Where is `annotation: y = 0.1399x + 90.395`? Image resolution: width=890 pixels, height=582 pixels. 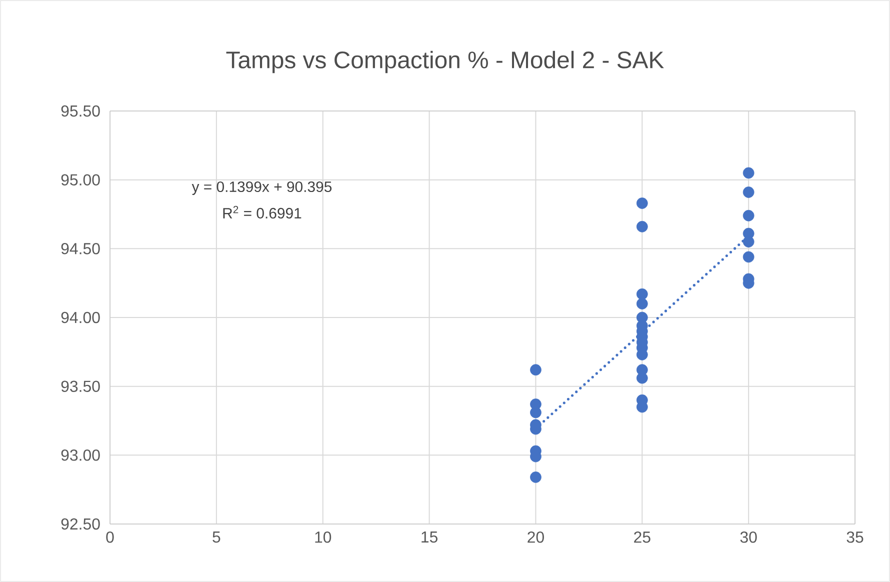
annotation: y = 0.1399x + 90.395 is located at coordinates (262, 188).